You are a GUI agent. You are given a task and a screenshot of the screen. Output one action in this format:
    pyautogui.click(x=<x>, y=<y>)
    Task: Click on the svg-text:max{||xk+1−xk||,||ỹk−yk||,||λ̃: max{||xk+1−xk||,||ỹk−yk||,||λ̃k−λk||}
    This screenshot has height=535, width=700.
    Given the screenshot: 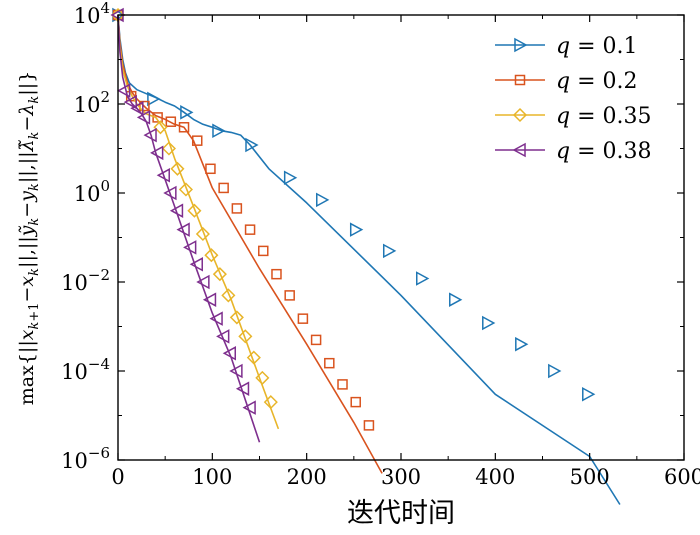 What is the action you would take?
    pyautogui.click(x=29, y=238)
    